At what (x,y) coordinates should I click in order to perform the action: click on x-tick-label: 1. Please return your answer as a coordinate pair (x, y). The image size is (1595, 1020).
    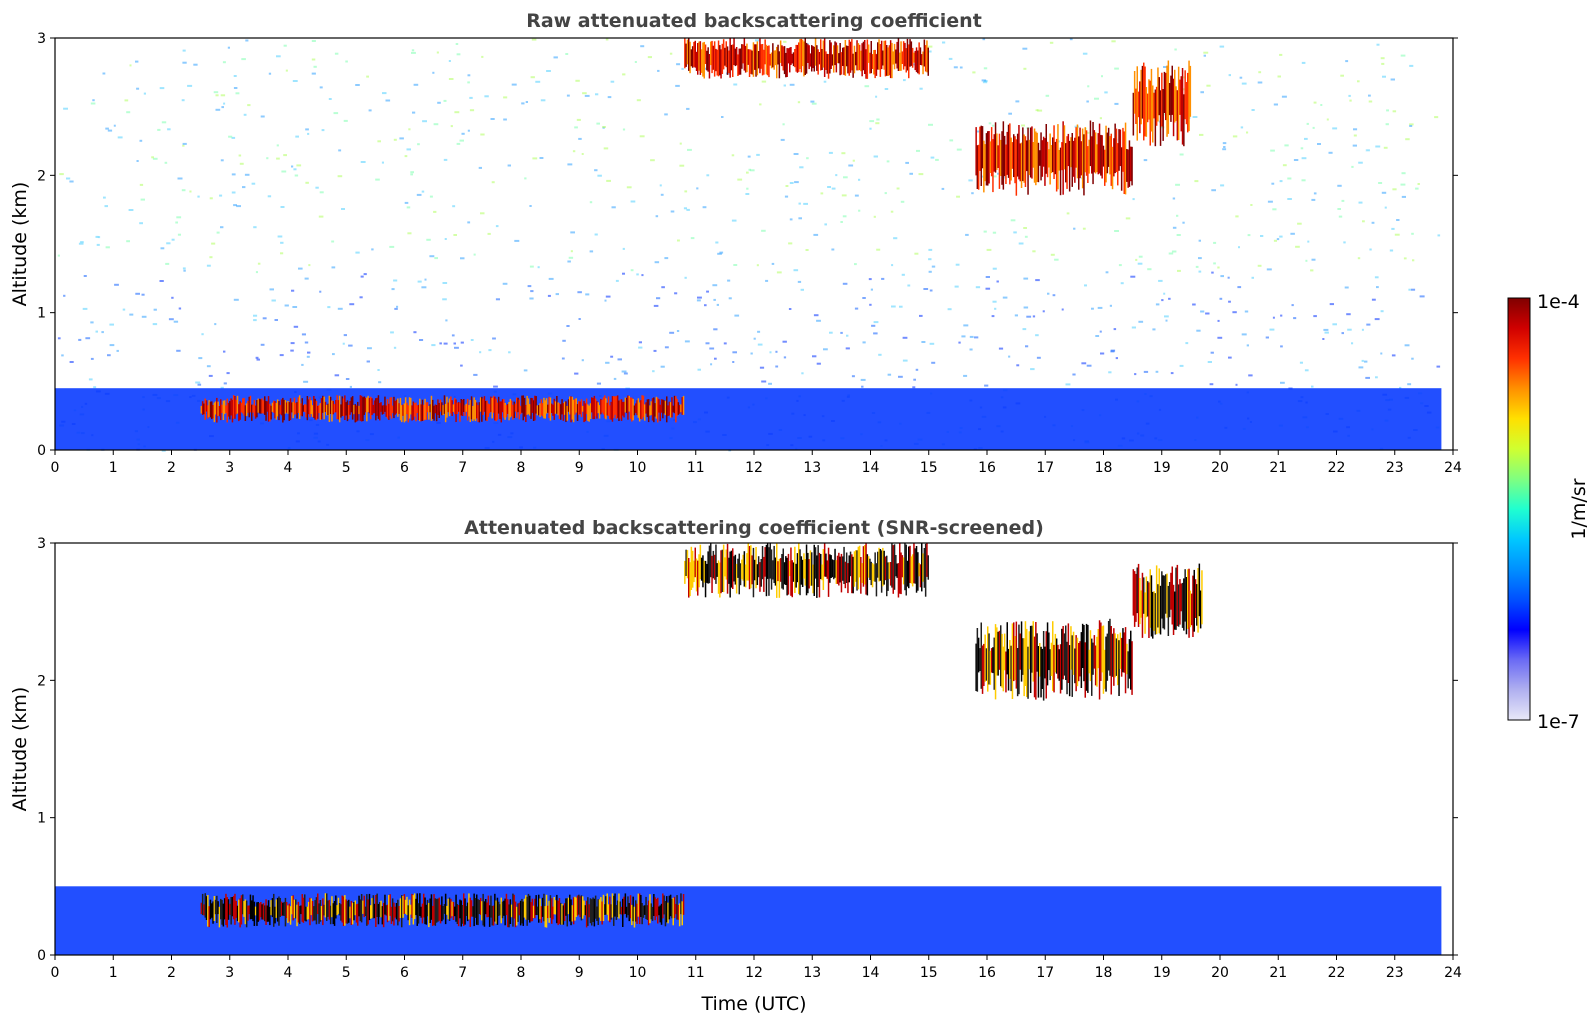
    Looking at the image, I should click on (113, 468).